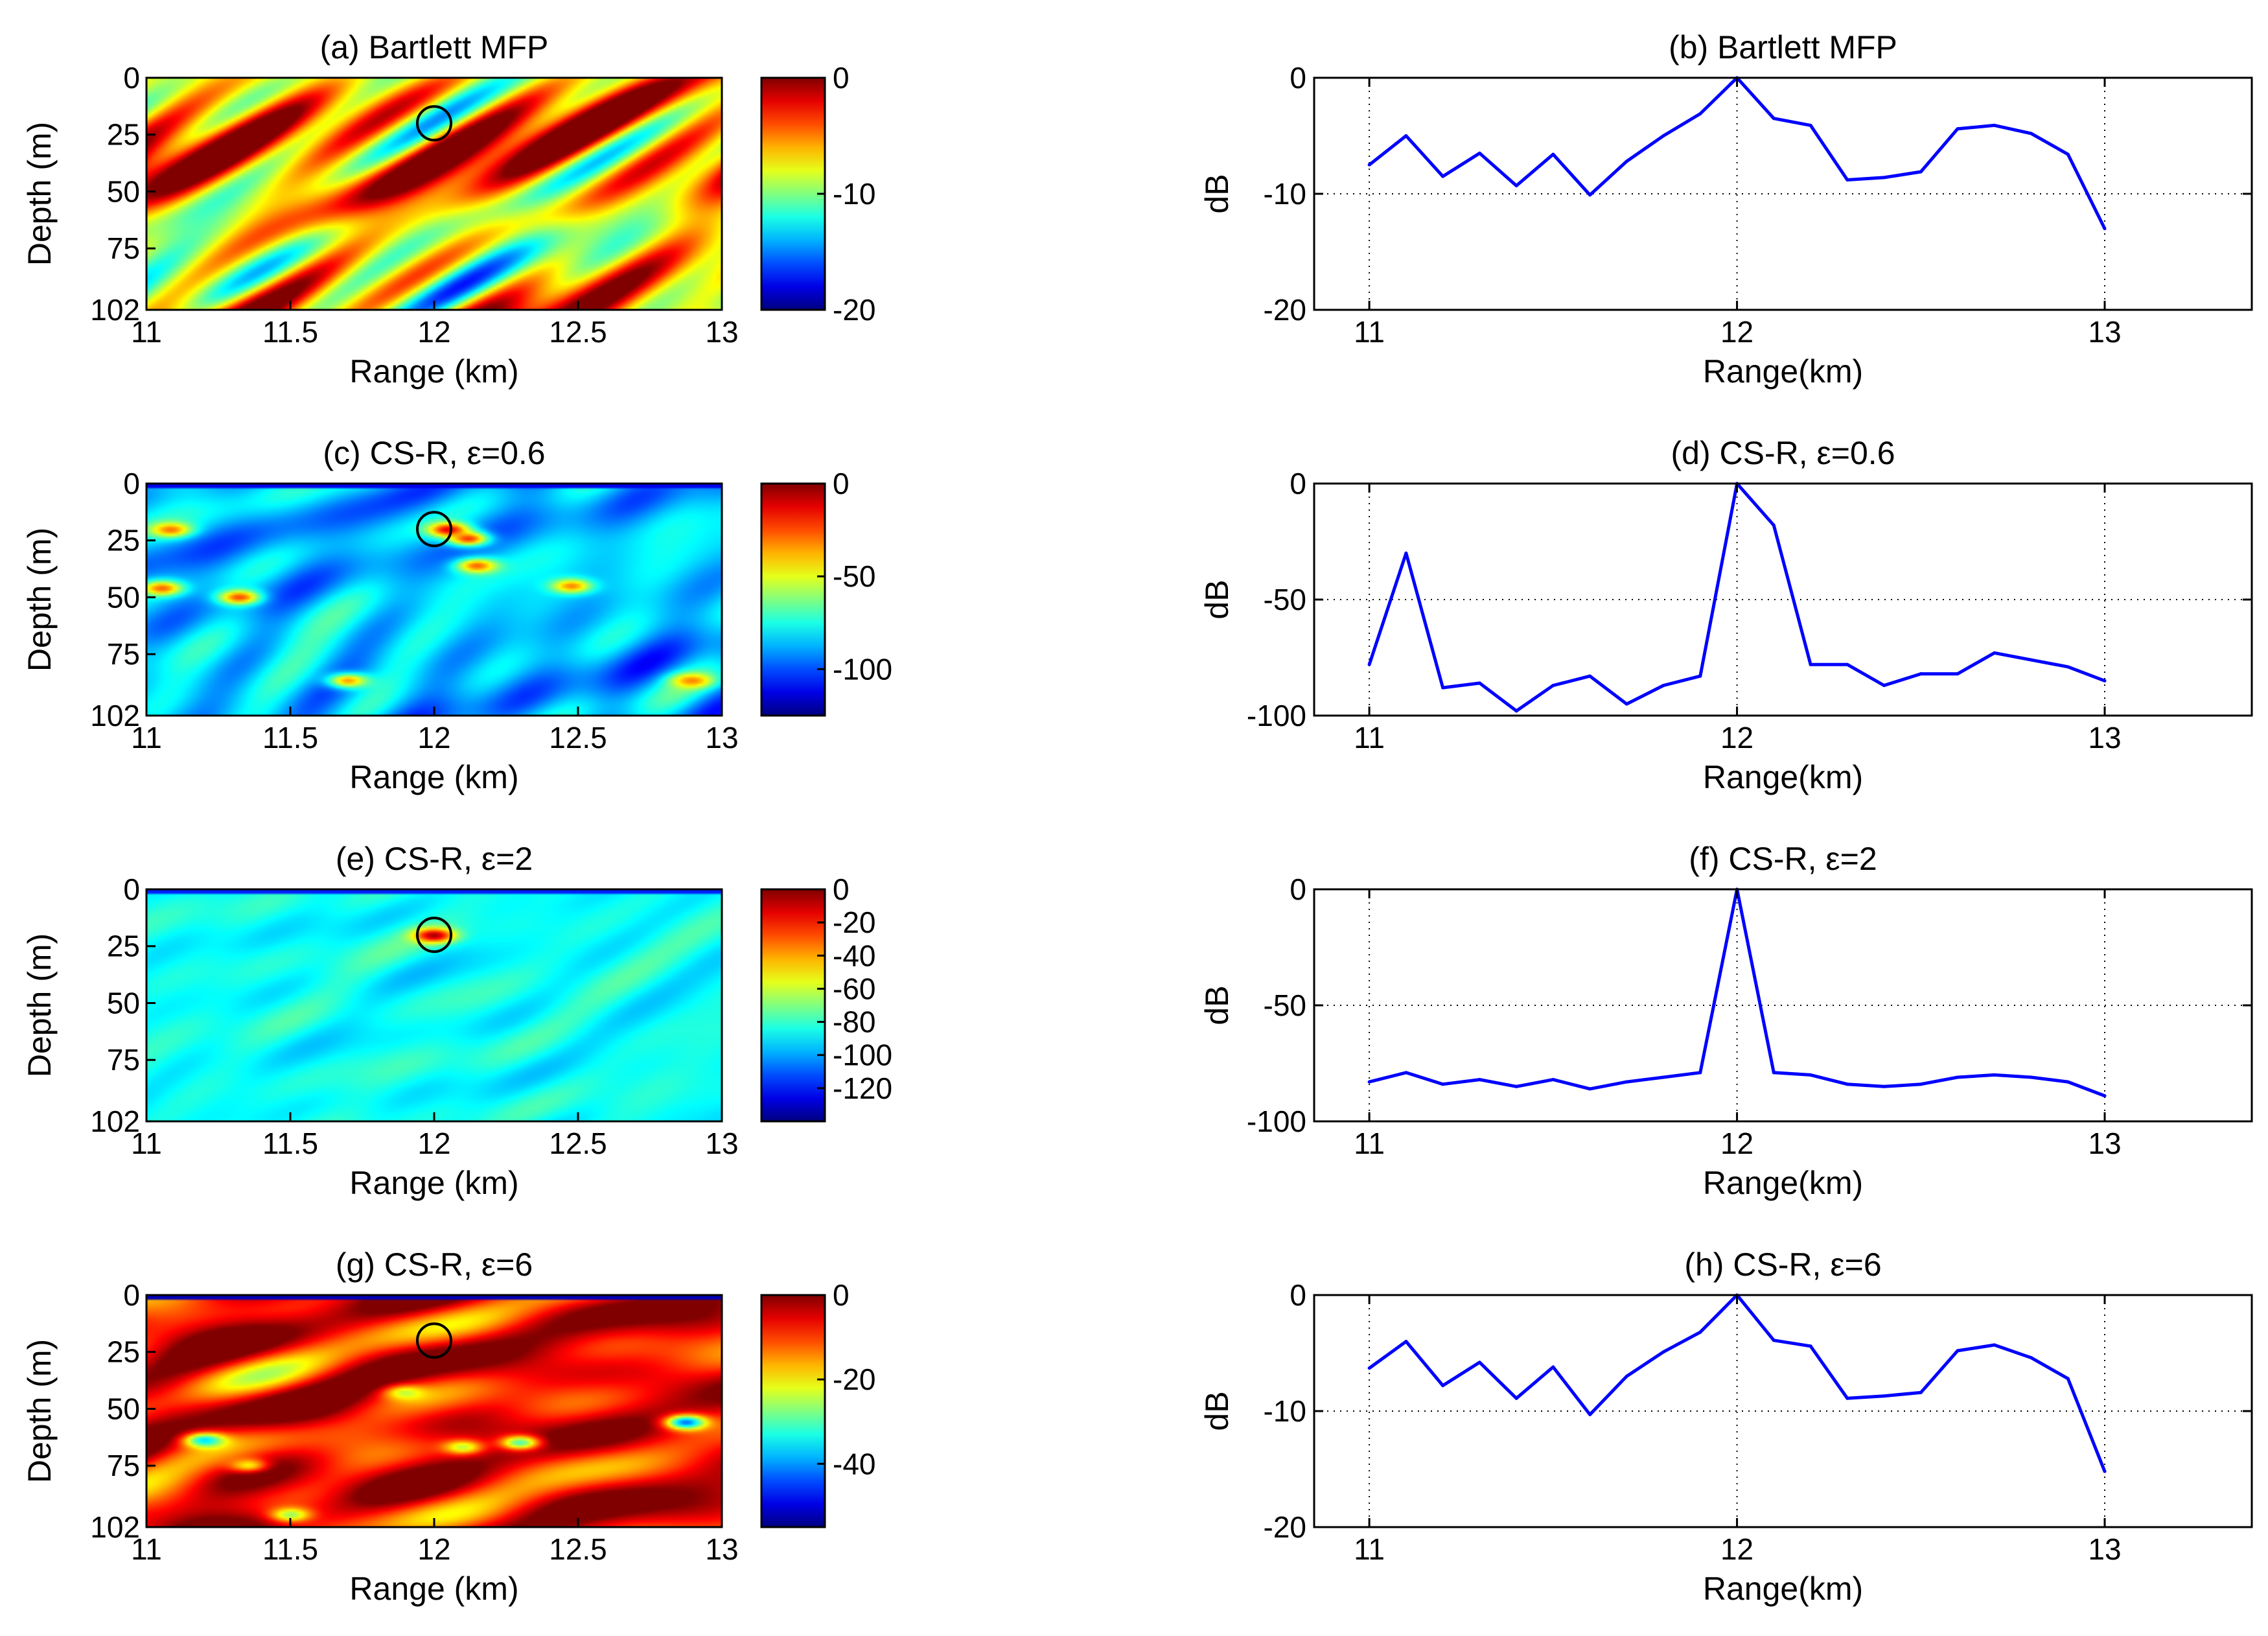 Image resolution: width=2268 pixels, height=1636 pixels. What do you see at coordinates (1783, 453) in the screenshot?
I see `chart-title: (d) CS-R, ε=0.6` at bounding box center [1783, 453].